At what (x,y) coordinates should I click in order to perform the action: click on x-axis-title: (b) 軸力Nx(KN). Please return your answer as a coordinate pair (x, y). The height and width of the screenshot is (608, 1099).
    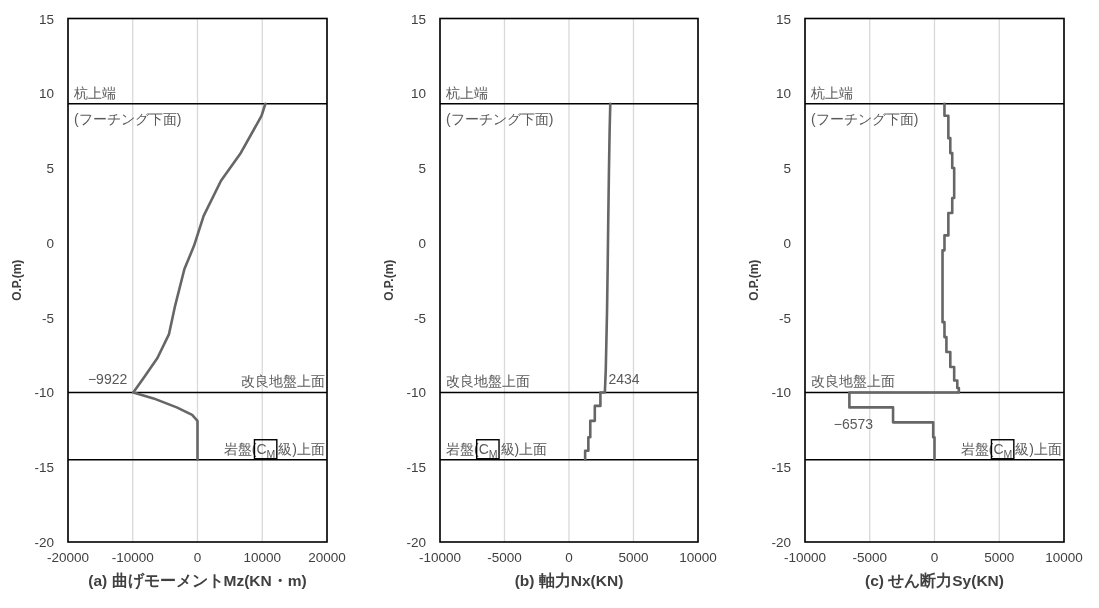
    Looking at the image, I should click on (569, 580).